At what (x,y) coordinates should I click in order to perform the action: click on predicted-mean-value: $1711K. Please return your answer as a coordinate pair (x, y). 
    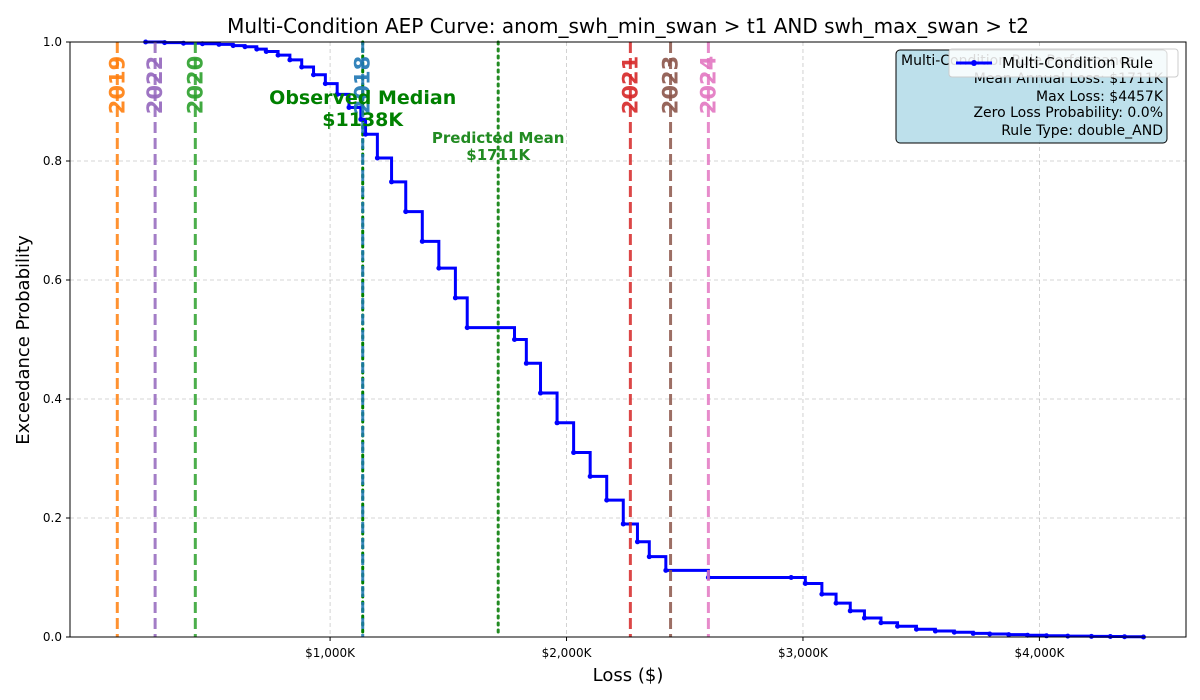
    Looking at the image, I should click on (498, 155).